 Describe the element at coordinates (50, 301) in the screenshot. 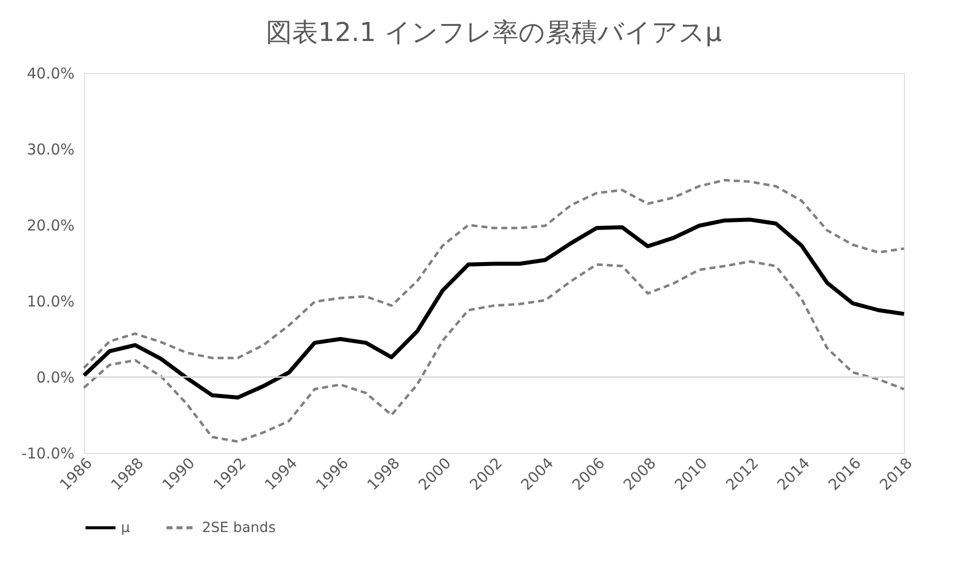

I see `y-tick-label: 10.0%` at that location.